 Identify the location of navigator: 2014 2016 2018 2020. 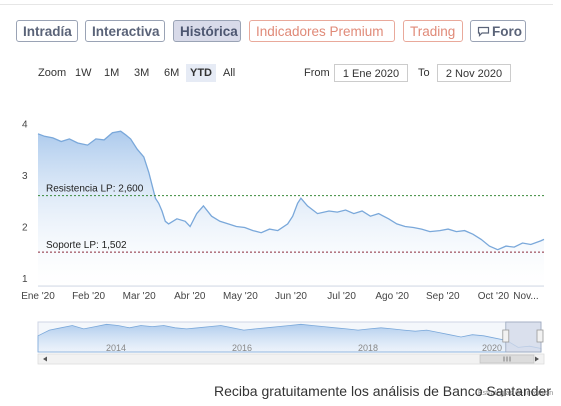
(291, 343).